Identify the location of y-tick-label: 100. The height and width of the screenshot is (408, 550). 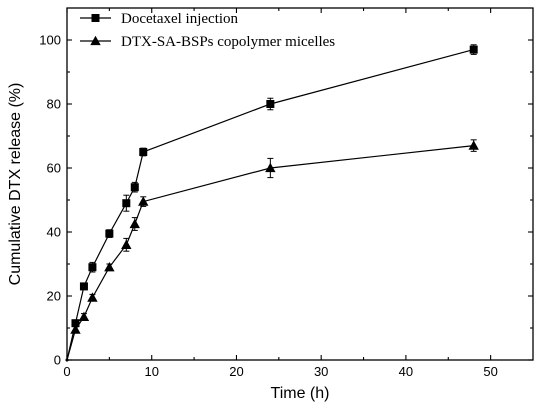
(50, 40).